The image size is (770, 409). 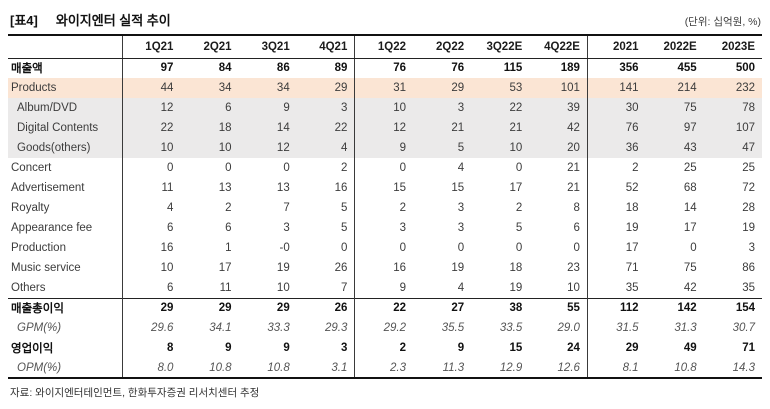 What do you see at coordinates (558, 307) in the screenshot?
I see `value-cell: 55` at bounding box center [558, 307].